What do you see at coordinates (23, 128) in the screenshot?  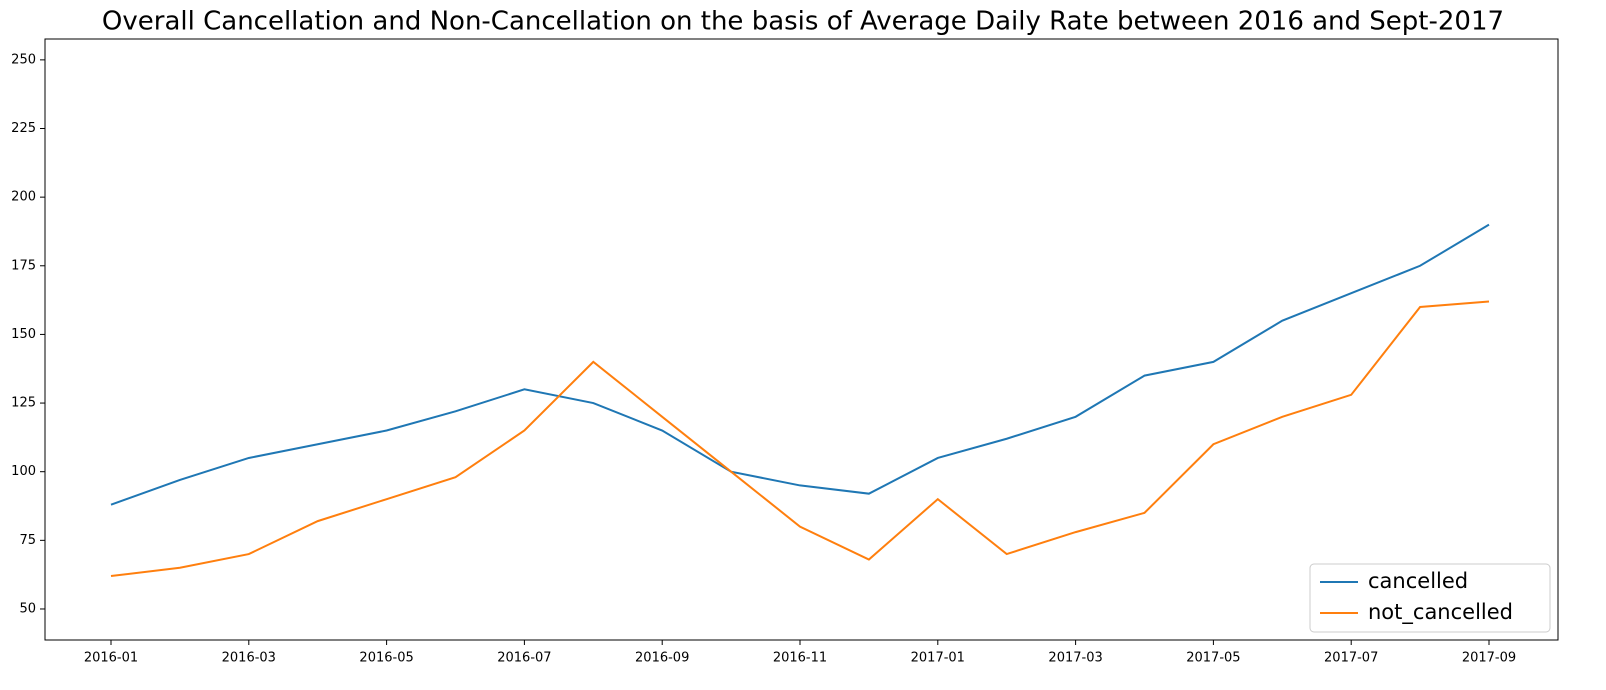 I see `y-tick-label: 225` at bounding box center [23, 128].